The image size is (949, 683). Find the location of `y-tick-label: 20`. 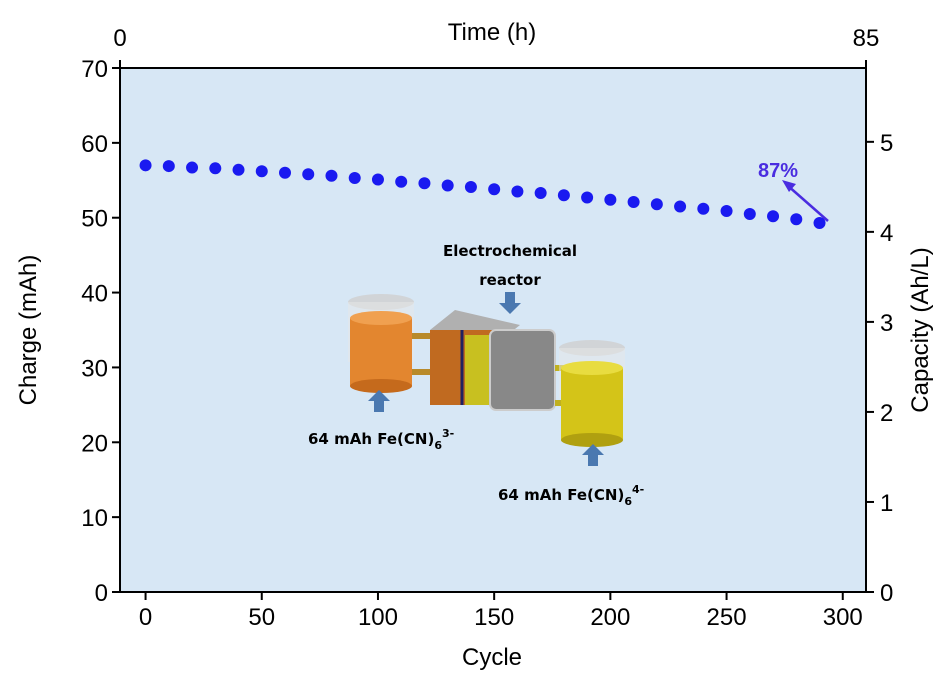

y-tick-label: 20 is located at coordinates (94, 443).